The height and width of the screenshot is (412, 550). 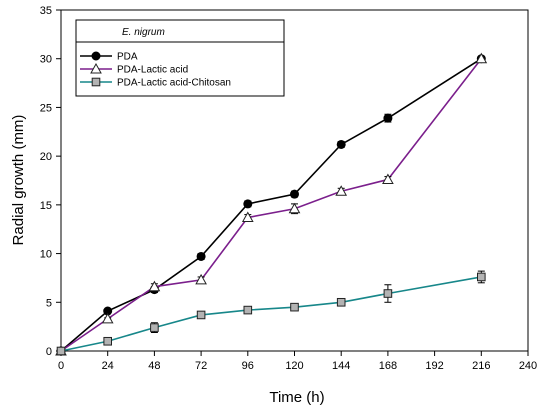 I want to click on x-tick-label: 0, so click(x=61, y=366).